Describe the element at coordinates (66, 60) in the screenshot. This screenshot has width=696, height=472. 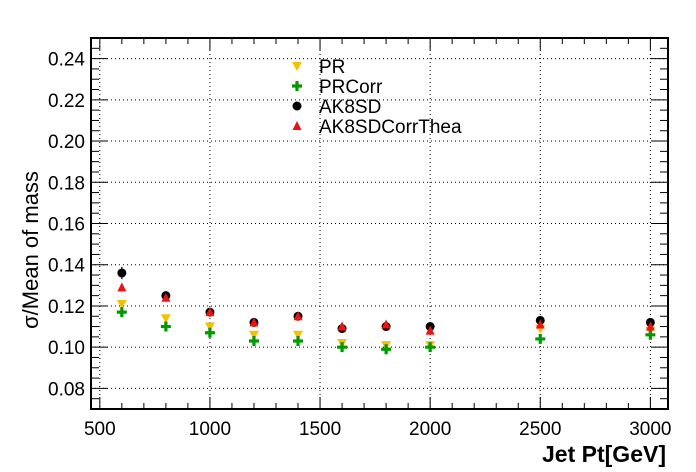
I see `y-tick-label: 0.24` at that location.